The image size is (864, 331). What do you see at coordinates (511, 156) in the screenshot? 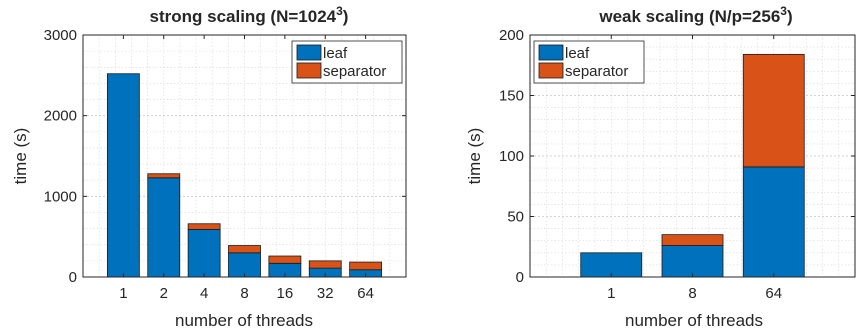
I see `y-tick-label: 100` at bounding box center [511, 156].